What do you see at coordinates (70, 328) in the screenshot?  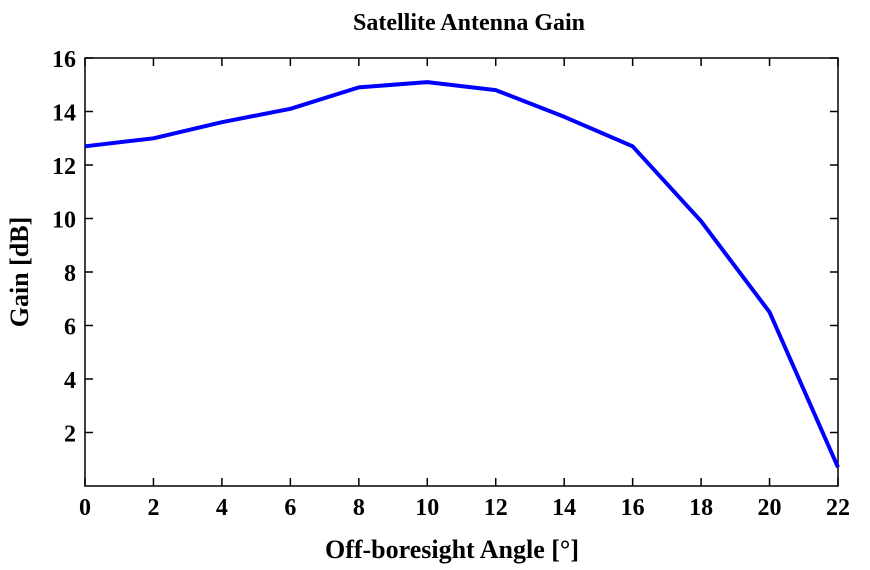 I see `y-tick-label: 6` at bounding box center [70, 328].